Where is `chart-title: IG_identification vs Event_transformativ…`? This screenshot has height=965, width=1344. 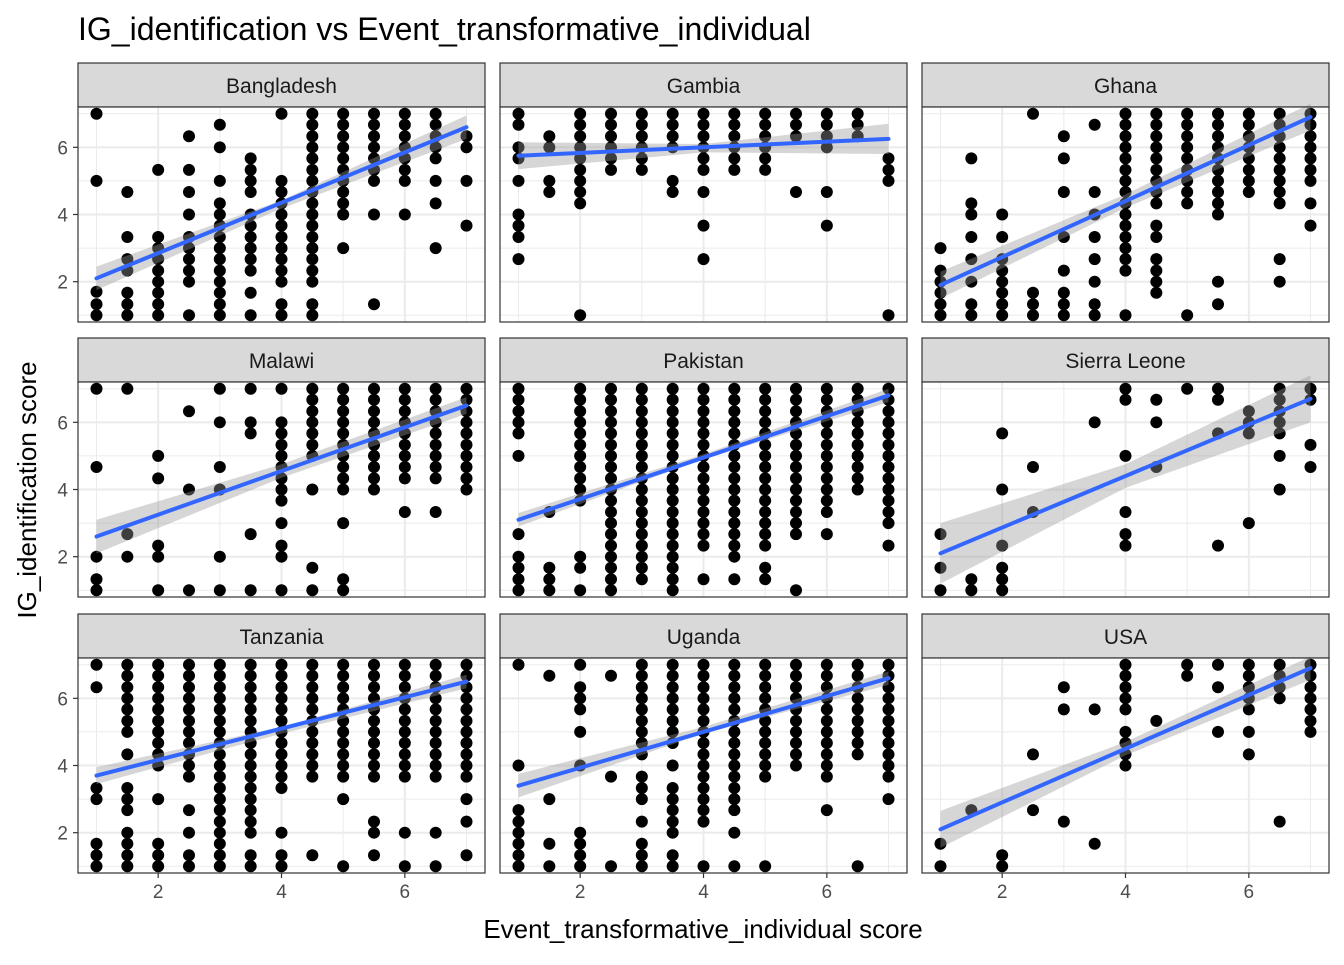
chart-title: IG_identification vs Event_transformativ… is located at coordinates (444, 29).